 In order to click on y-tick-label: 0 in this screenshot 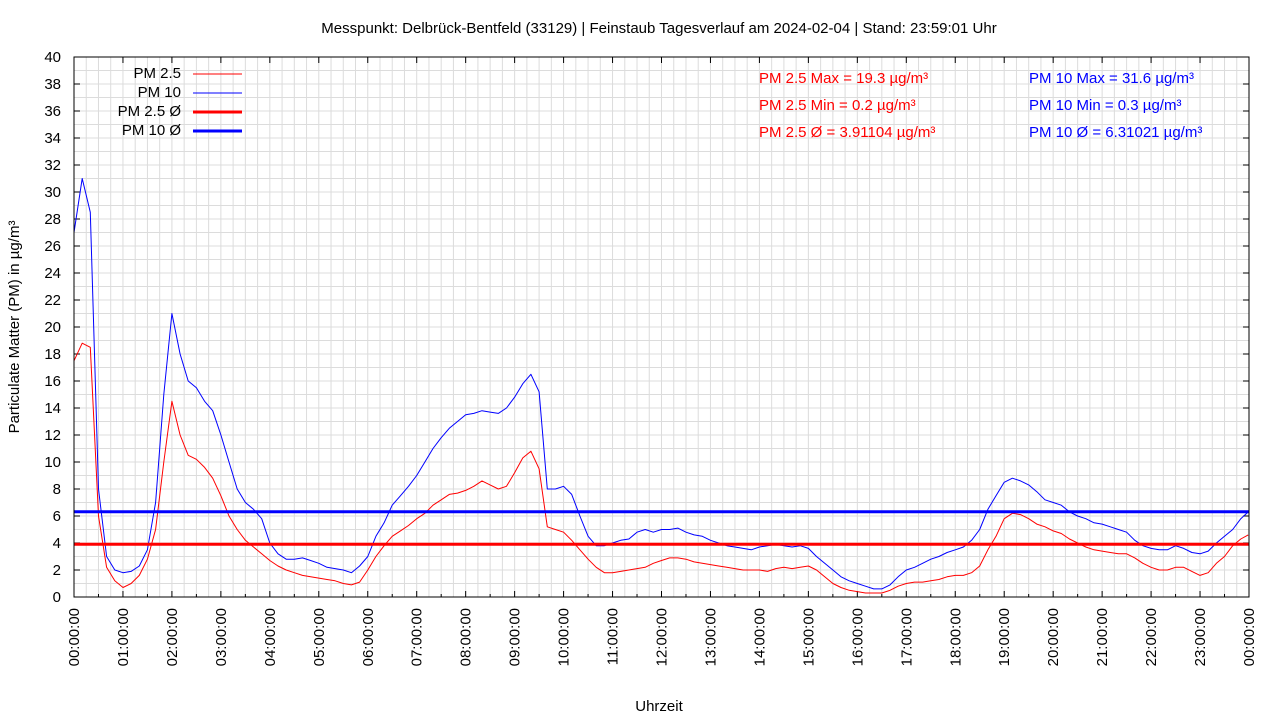, I will do `click(57, 597)`.